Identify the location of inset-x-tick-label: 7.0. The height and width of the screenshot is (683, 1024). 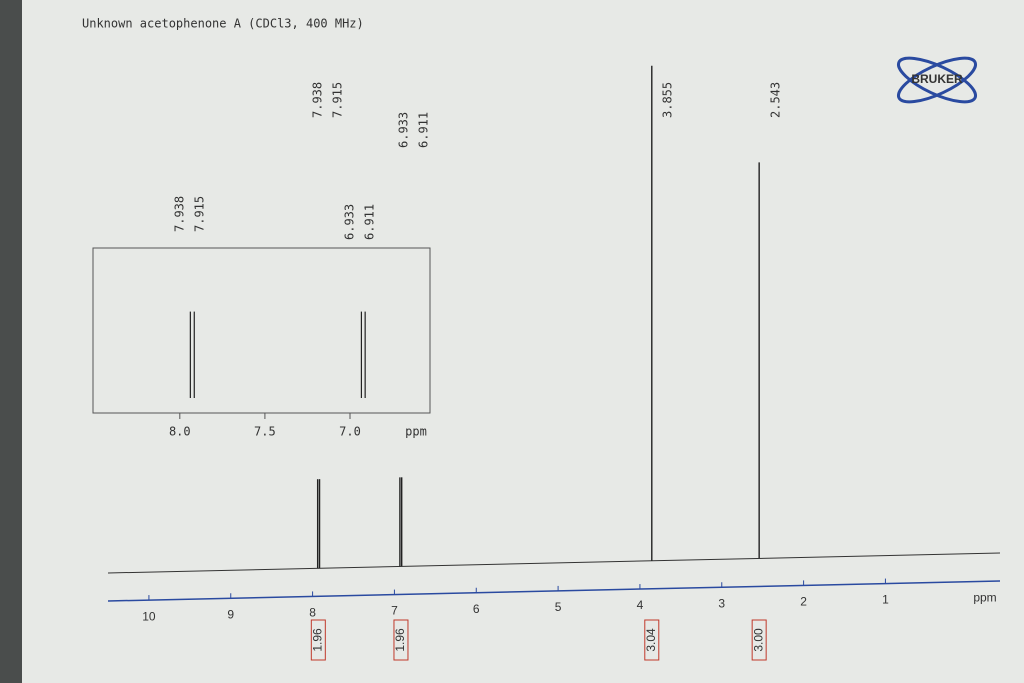
(350, 432).